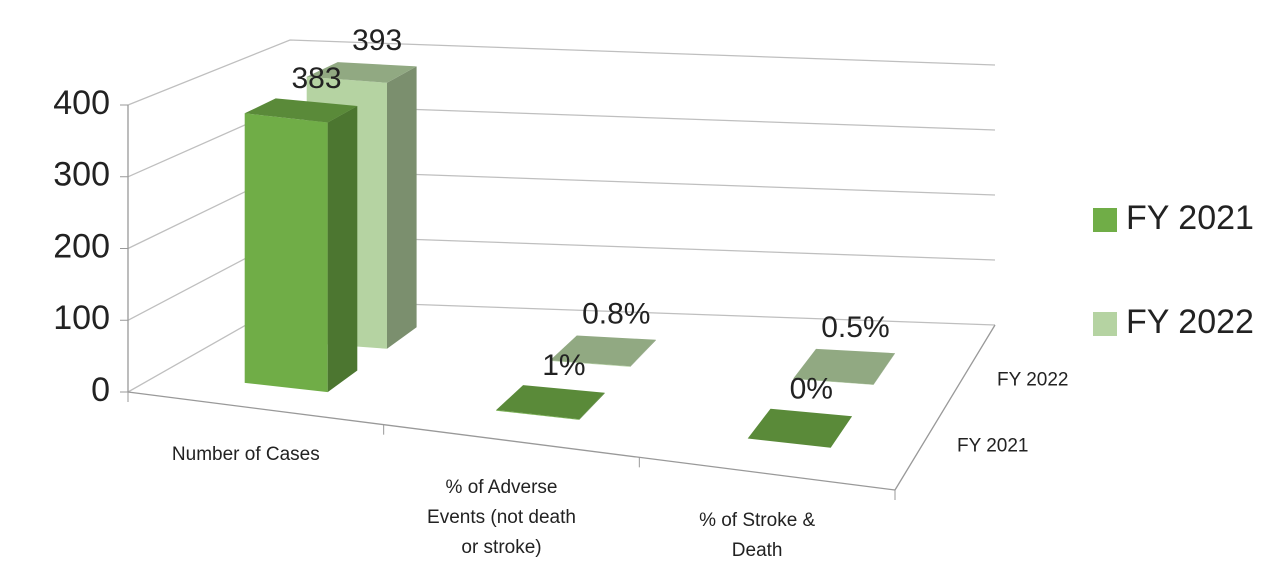 This screenshot has width=1267, height=566. Describe the element at coordinates (316, 78) in the screenshot. I see `data-label: 383` at that location.